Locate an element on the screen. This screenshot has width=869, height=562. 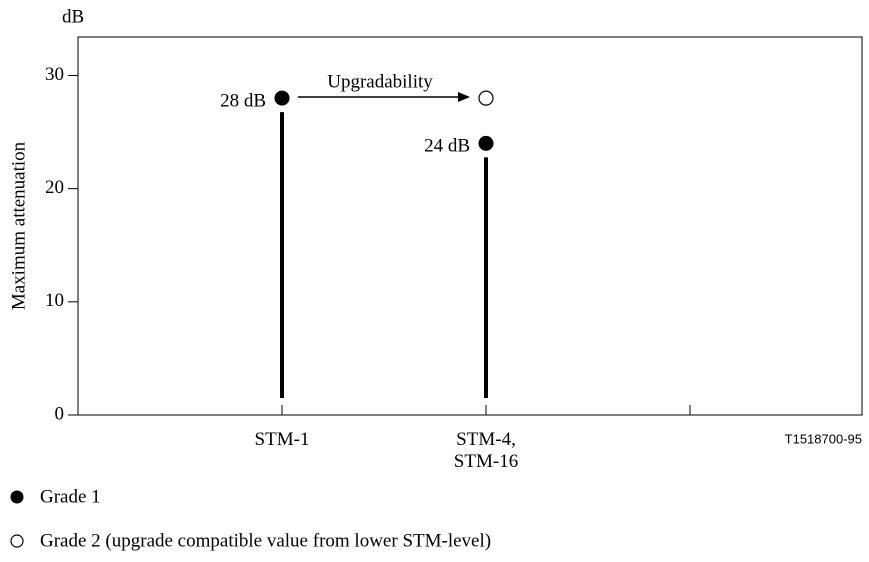
x-tick-label: STM-1 is located at coordinates (282, 439).